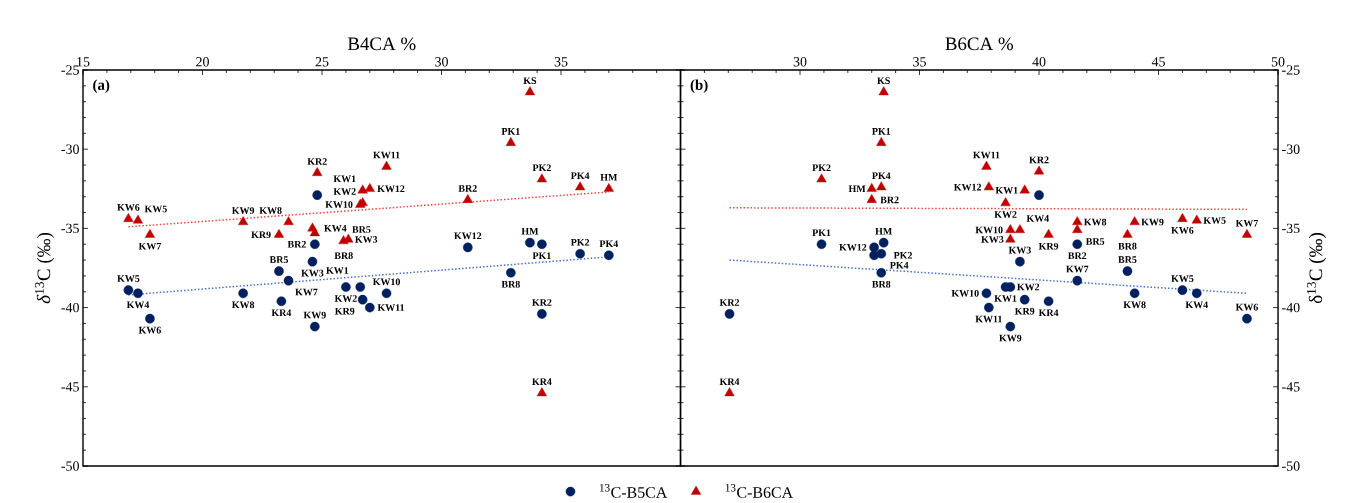 This screenshot has height=503, width=1348. What do you see at coordinates (759, 490) in the screenshot?
I see `legend-label: $^{13}$C-B6CA` at bounding box center [759, 490].